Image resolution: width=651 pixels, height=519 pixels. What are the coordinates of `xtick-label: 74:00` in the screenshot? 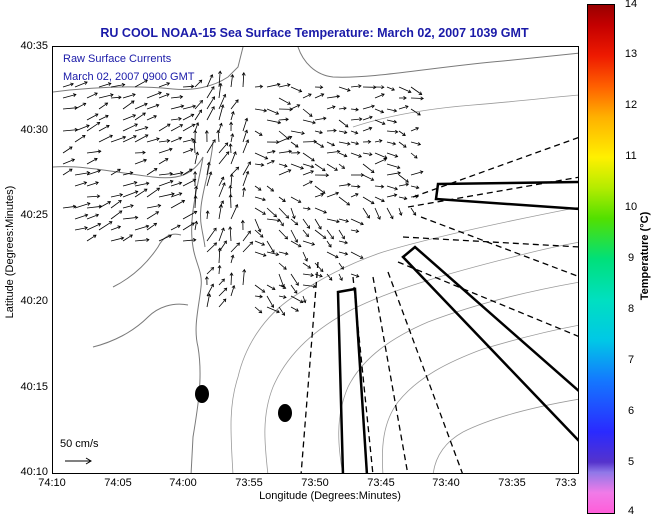 It's located at (183, 483).